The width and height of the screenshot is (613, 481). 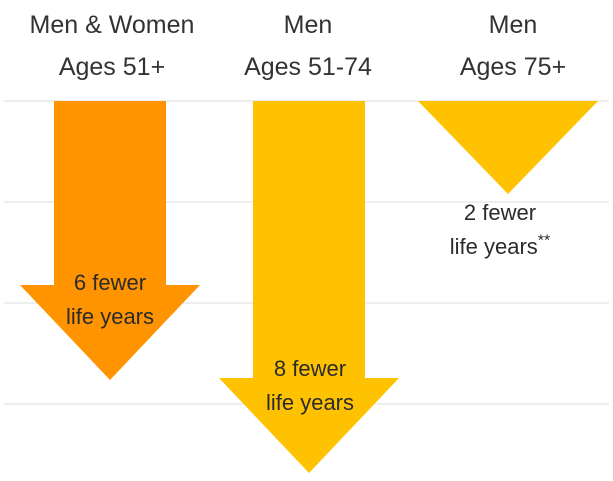 I want to click on category-header-0: Men & Women Ages 51+, so click(x=112, y=46).